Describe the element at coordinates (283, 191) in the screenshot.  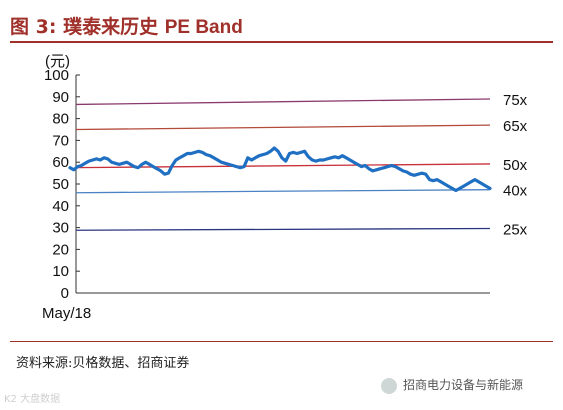
I see `band-line-40x` at that location.